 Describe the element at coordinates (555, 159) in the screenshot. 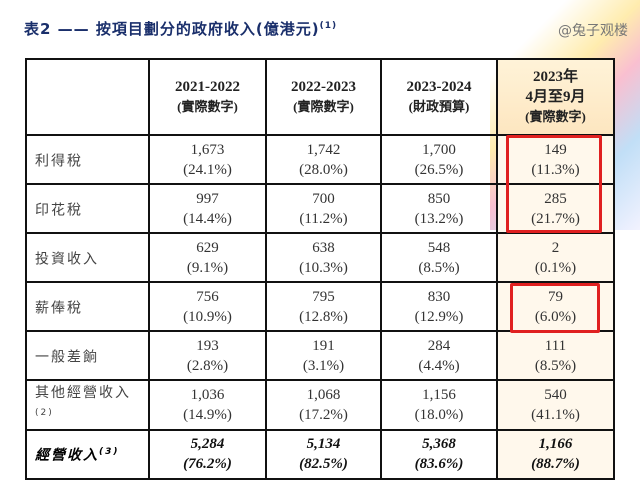

I see `value-cell: 149 (11.3%)` at that location.